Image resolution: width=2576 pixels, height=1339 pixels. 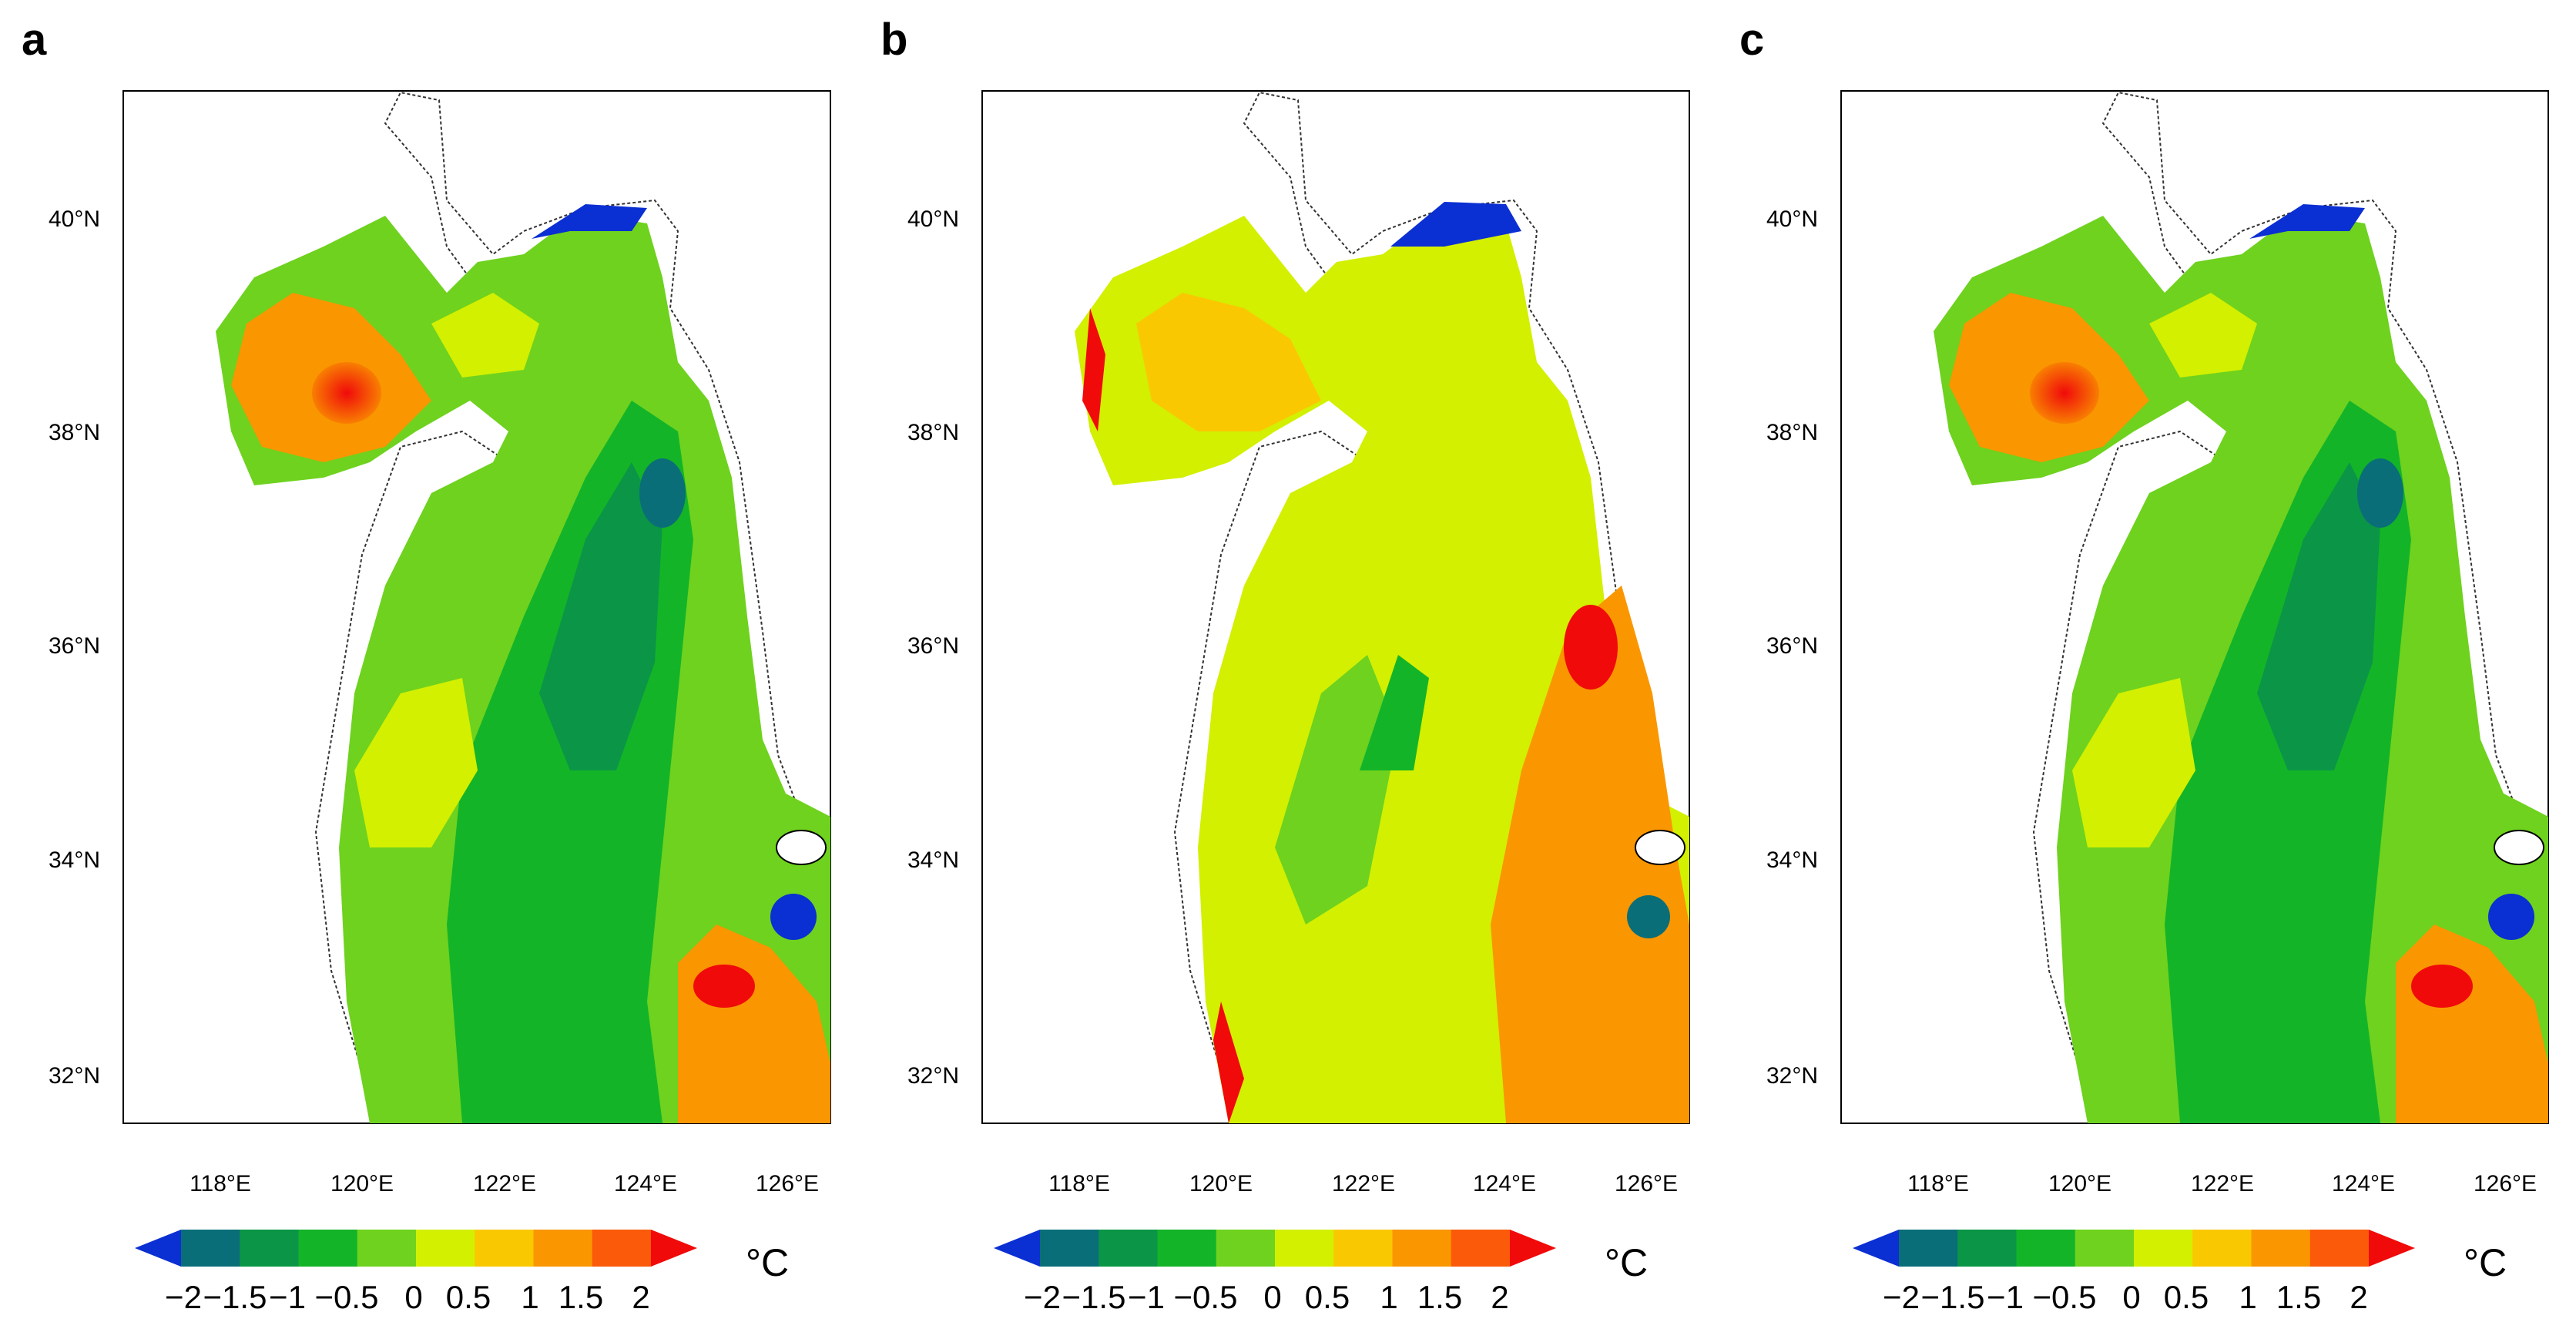 What do you see at coordinates (1752, 40) in the screenshot?
I see `panel-letter: c` at bounding box center [1752, 40].